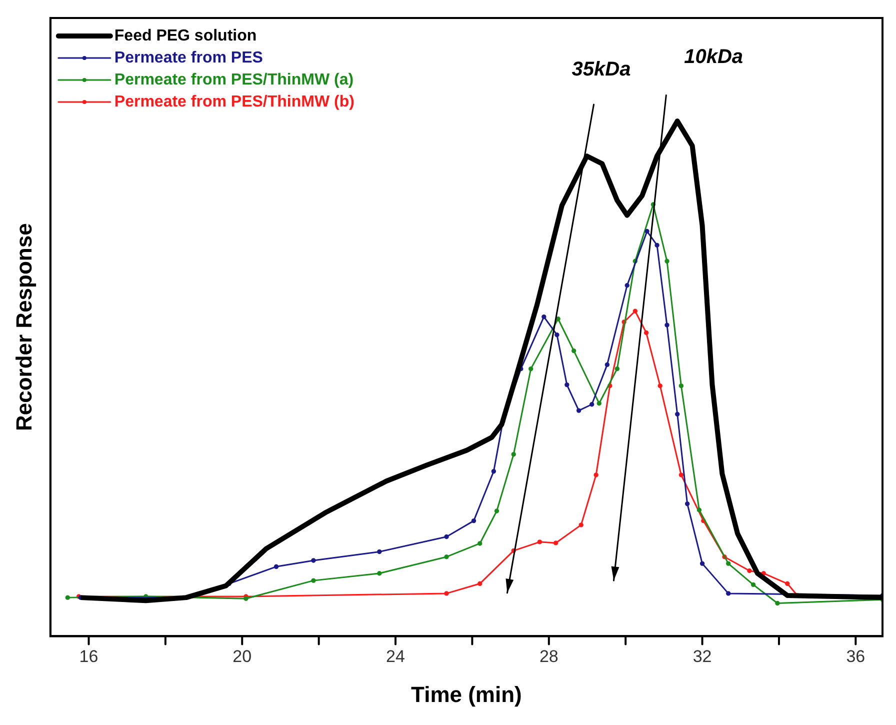 The width and height of the screenshot is (896, 725). What do you see at coordinates (23, 327) in the screenshot?
I see `y-axis-title: Recorder Response` at bounding box center [23, 327].